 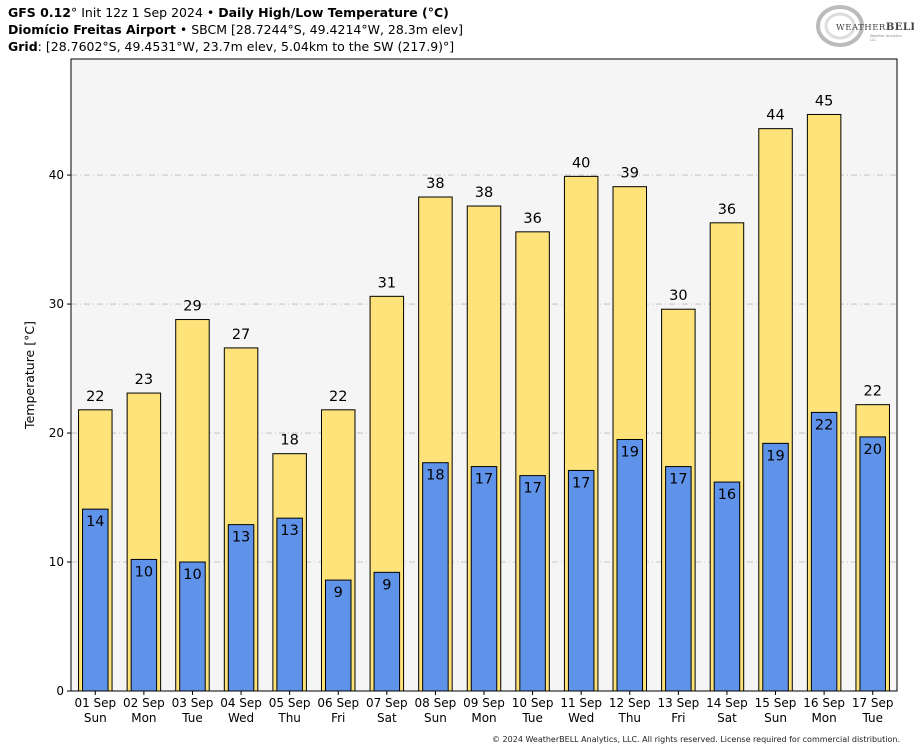 I want to click on low-value-label-15: 22, so click(x=824, y=425).